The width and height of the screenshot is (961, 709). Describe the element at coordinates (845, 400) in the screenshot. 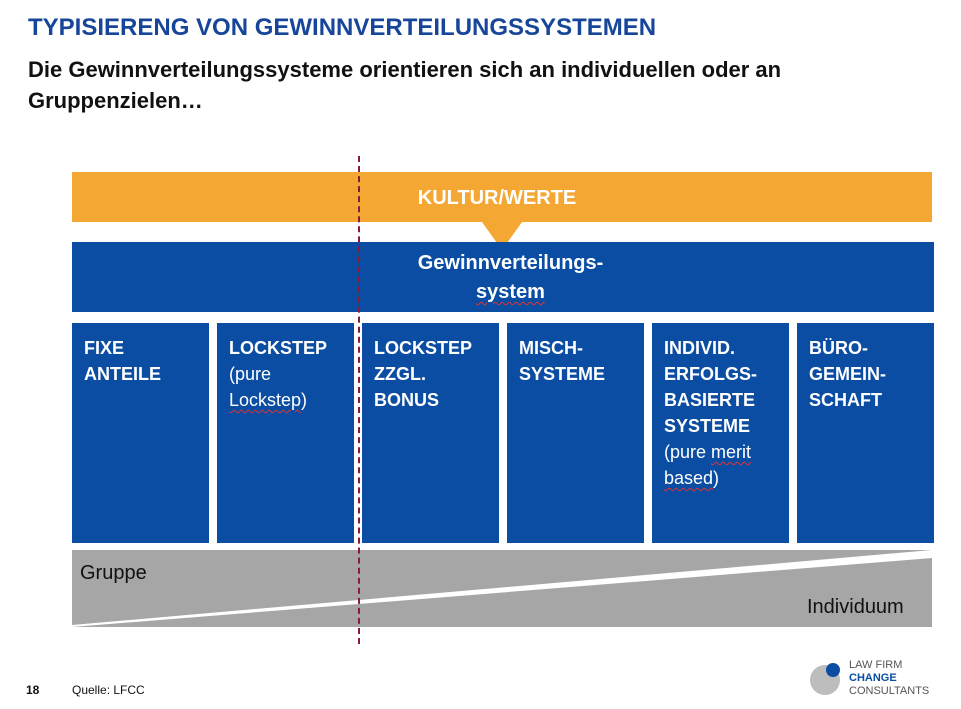

I see `box-line: SCHAFT` at that location.